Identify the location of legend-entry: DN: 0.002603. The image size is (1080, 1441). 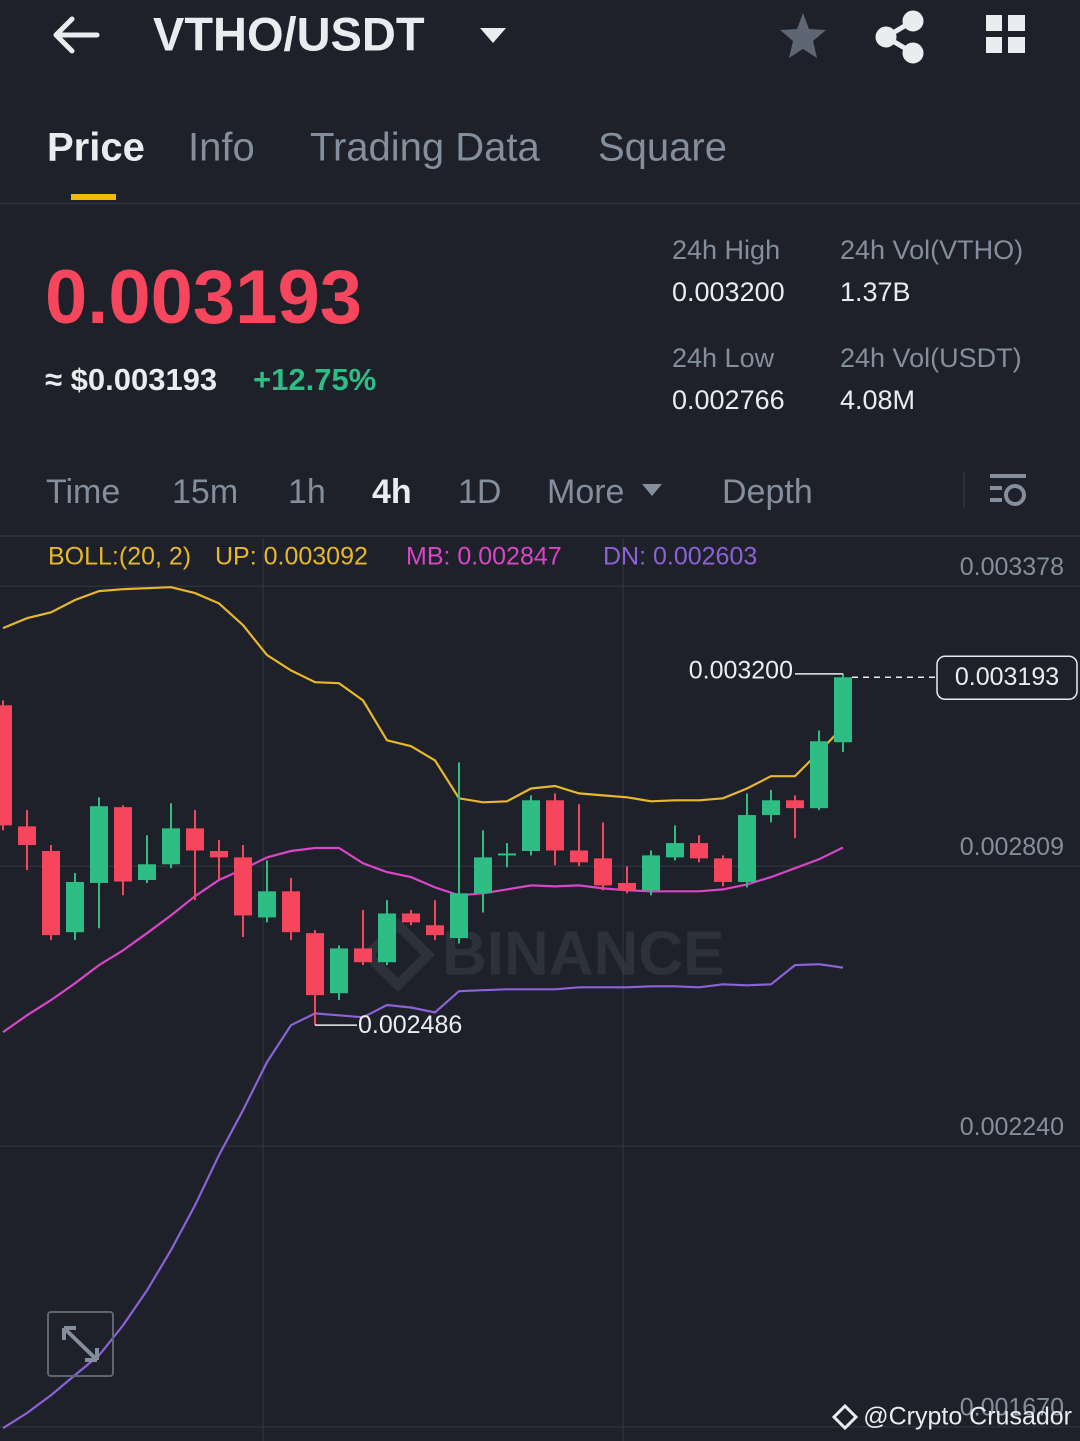
(680, 557).